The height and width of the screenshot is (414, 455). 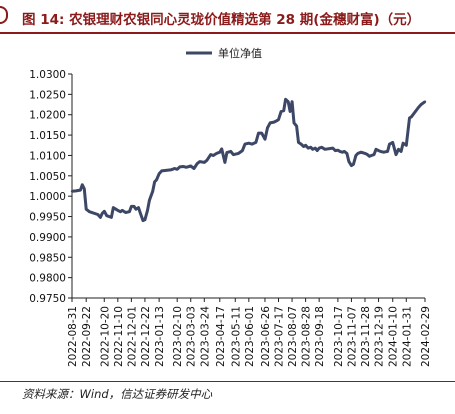 What do you see at coordinates (293, 336) in the screenshot?
I see `x-tick-label: 2023-08-07` at bounding box center [293, 336].